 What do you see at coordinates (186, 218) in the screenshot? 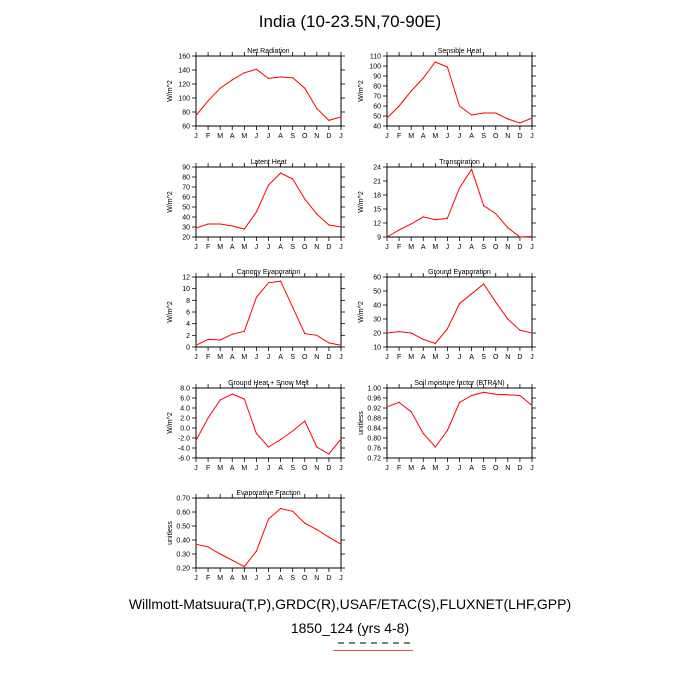
I see `y-tick-label: 40` at bounding box center [186, 218].